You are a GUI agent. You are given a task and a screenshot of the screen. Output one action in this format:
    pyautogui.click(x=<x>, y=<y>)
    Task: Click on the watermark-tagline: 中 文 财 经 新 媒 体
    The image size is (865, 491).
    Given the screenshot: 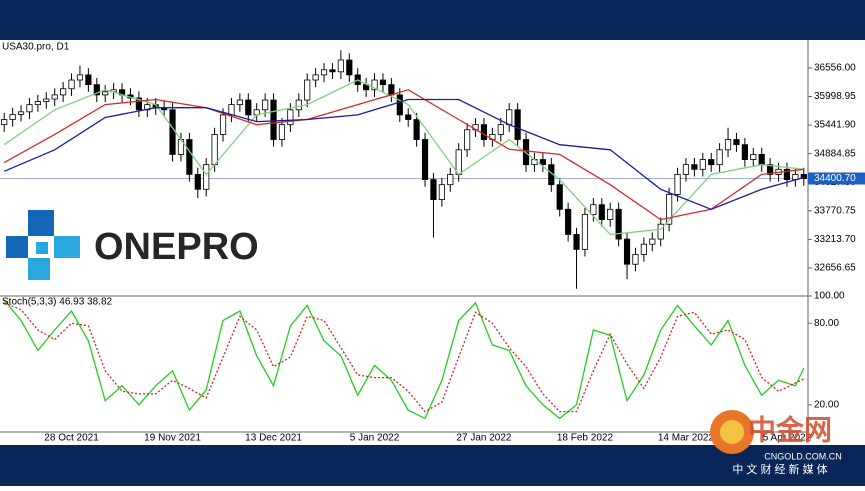 What is the action you would take?
    pyautogui.click(x=779, y=469)
    